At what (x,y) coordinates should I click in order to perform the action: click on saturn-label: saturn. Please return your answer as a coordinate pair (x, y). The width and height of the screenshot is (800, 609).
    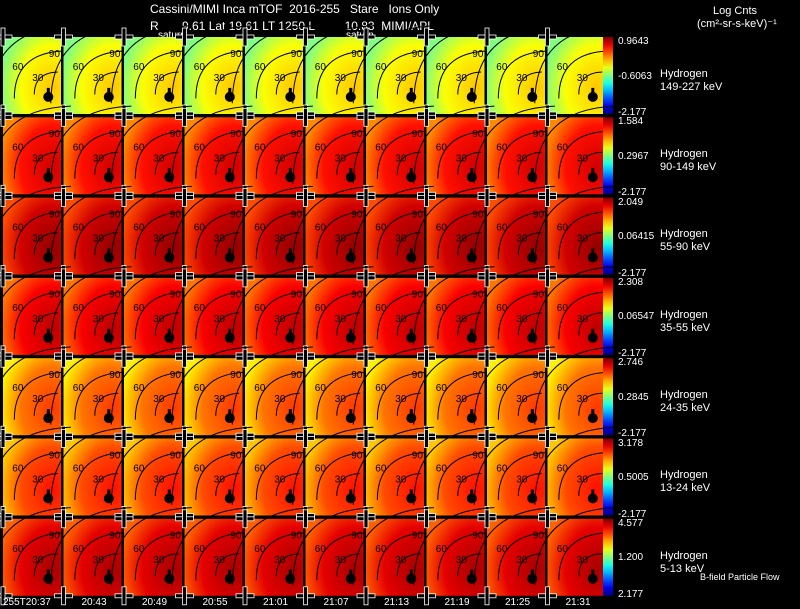
    Looking at the image, I should click on (172, 35).